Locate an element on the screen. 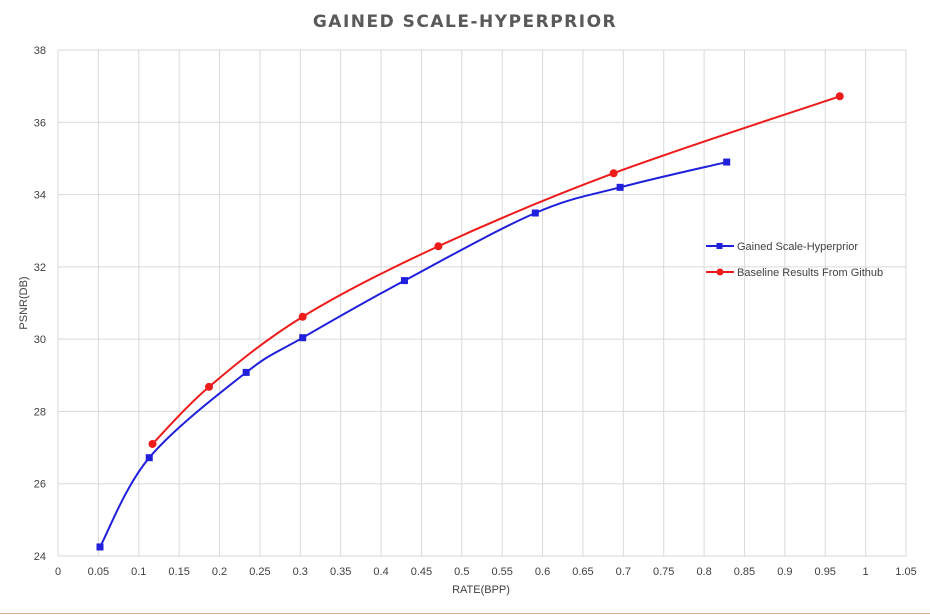 This screenshot has height=615, width=930. x-tick-label: 0.25 is located at coordinates (259, 572).